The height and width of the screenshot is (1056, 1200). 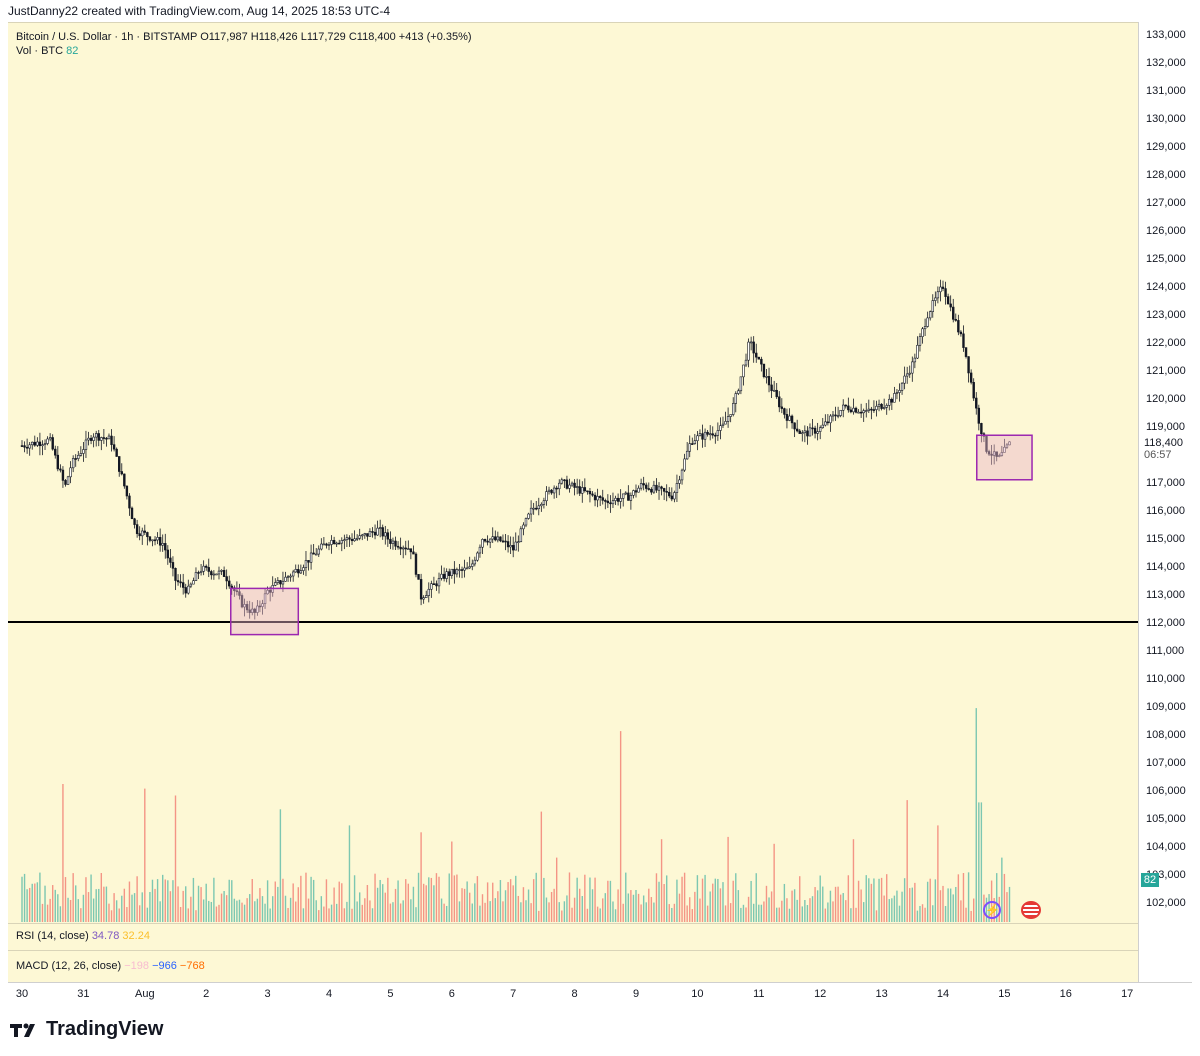 What do you see at coordinates (145, 994) in the screenshot?
I see `time-tick-label: Aug` at bounding box center [145, 994].